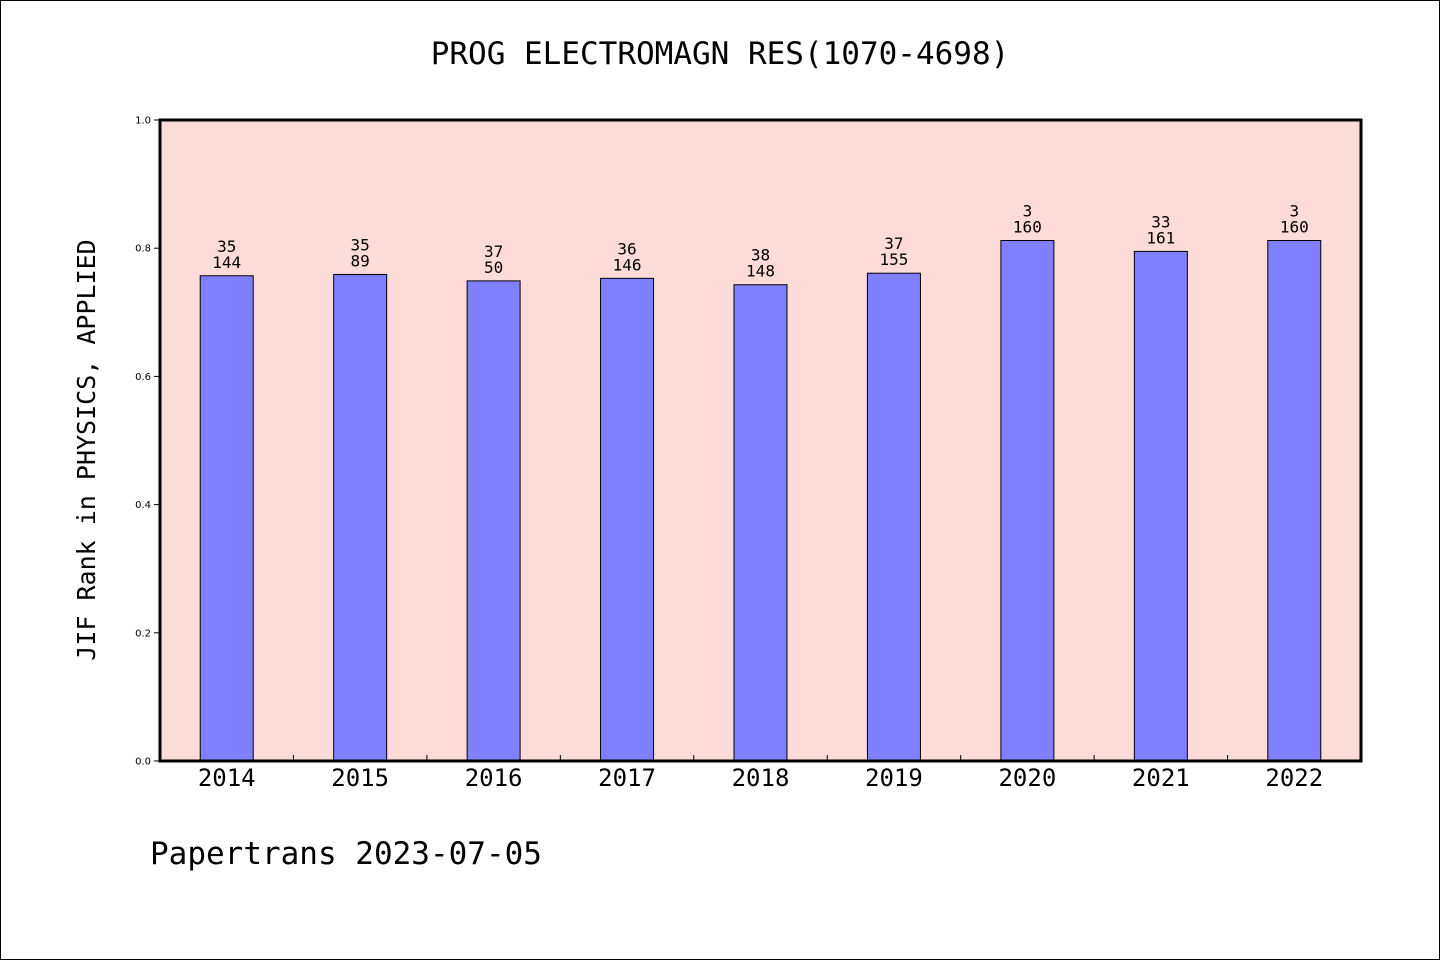  What do you see at coordinates (143, 633) in the screenshot?
I see `y-tick-label: 0.2` at bounding box center [143, 633].